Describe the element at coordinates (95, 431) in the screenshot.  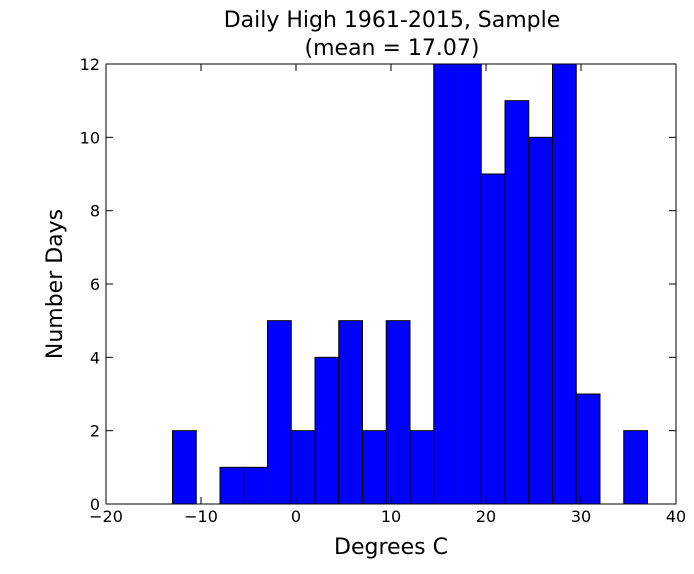
I see `y-tick-label: 2` at that location.